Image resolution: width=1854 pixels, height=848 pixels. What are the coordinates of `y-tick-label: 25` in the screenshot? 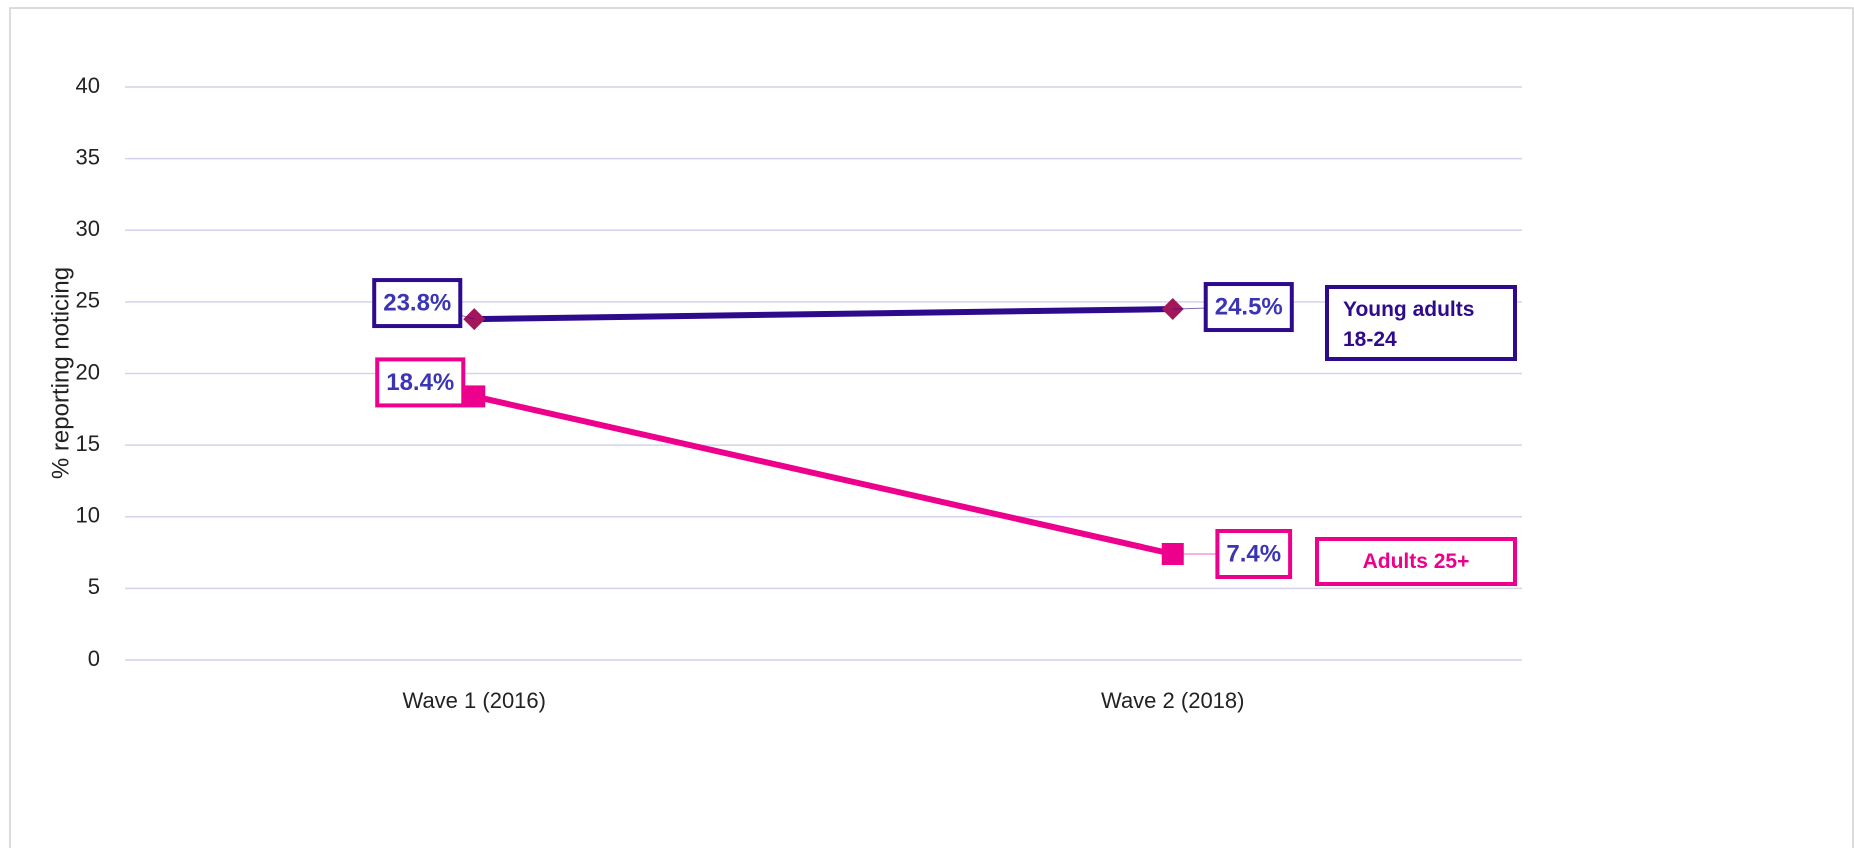 It's located at (88, 300).